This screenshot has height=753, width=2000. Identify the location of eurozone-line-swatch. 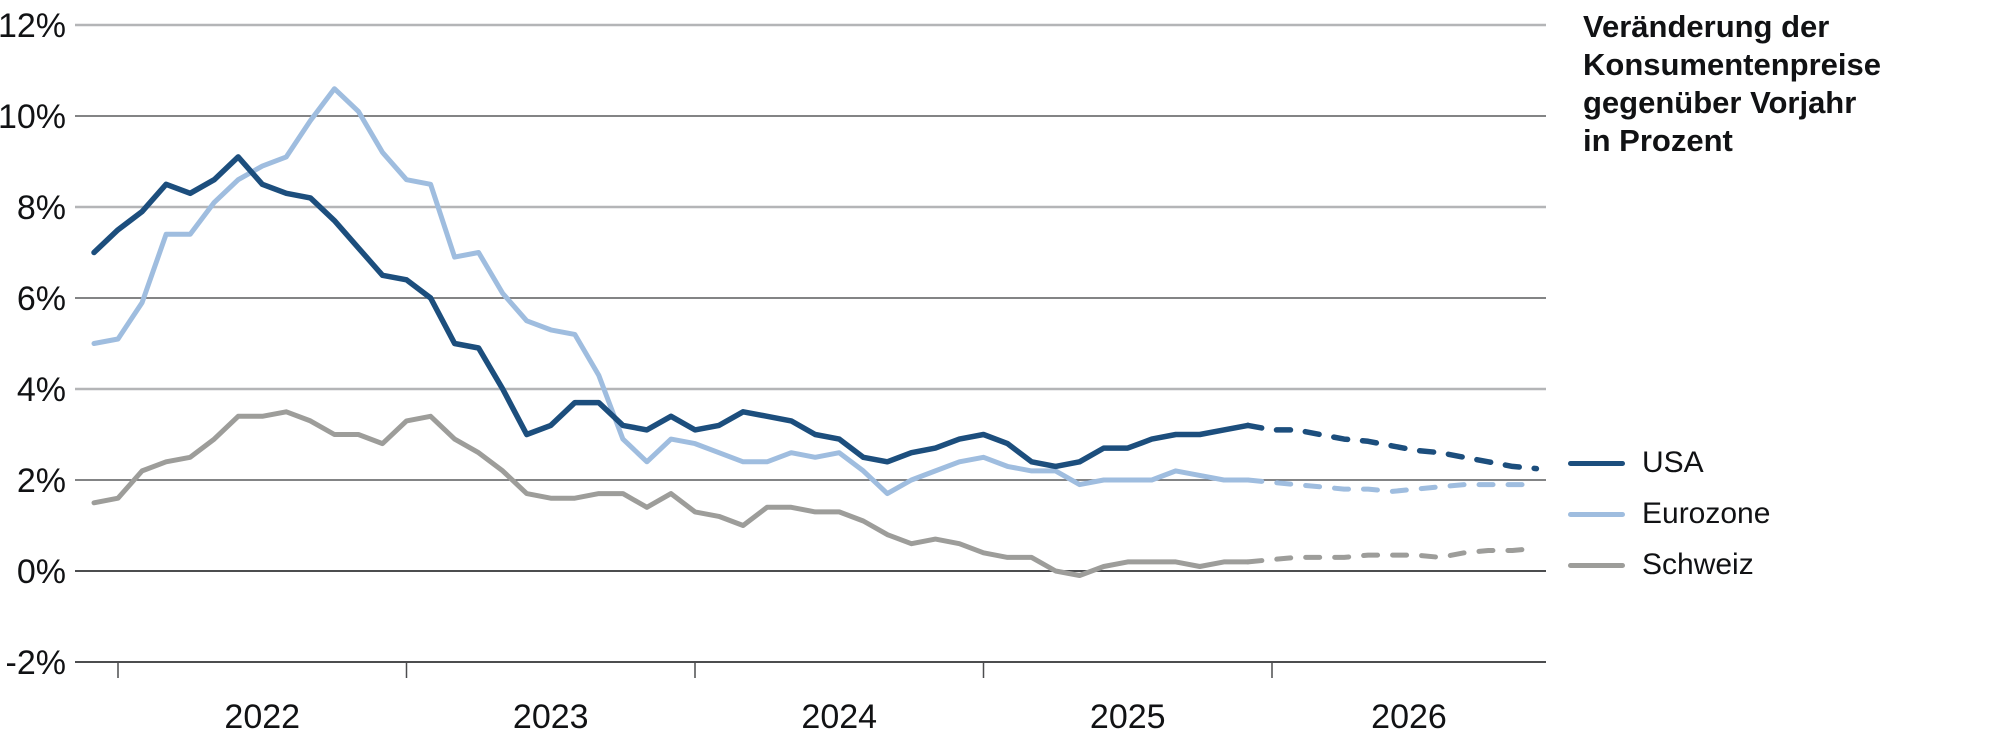
(1596, 514).